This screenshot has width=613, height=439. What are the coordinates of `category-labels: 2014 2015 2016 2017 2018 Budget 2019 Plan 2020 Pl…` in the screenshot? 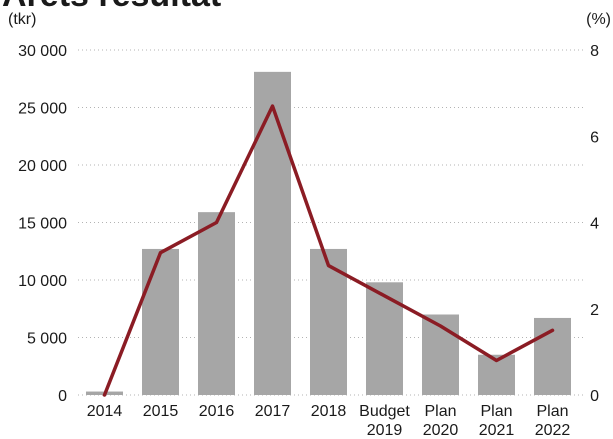 It's located at (329, 421).